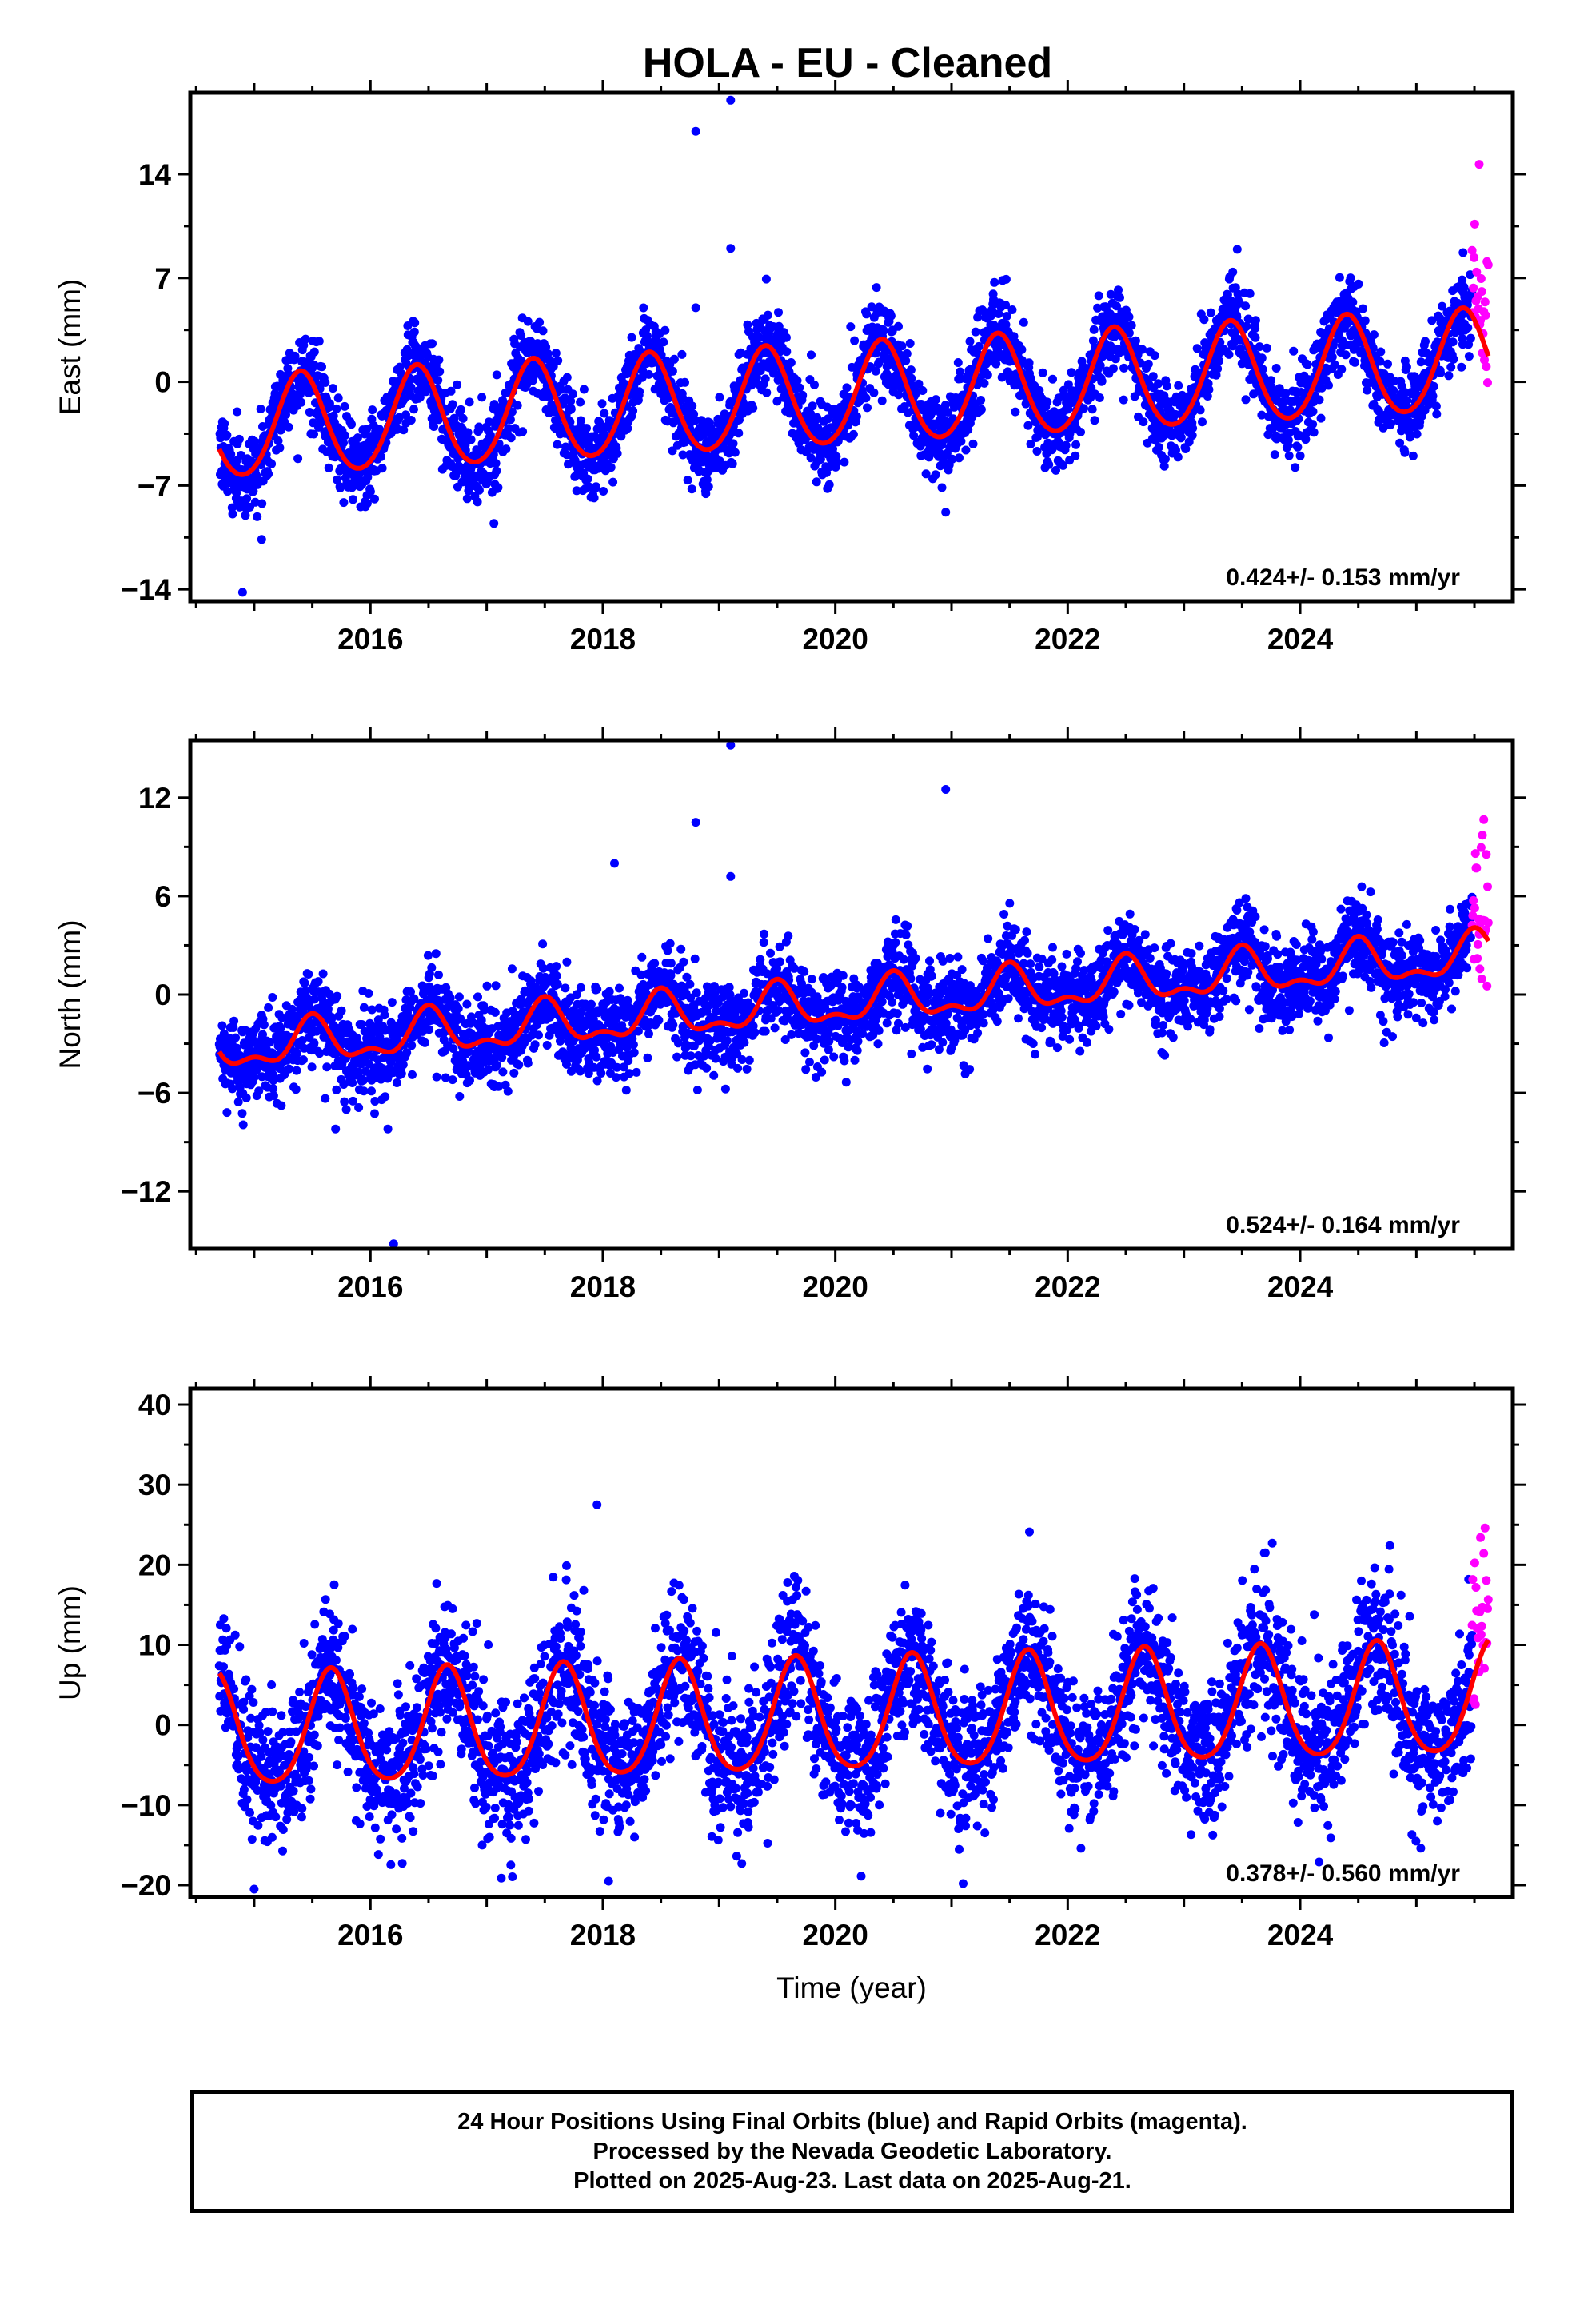 This screenshot has height=2324, width=1580. Describe the element at coordinates (163, 383) in the screenshot. I see `y-tick-label: 0` at that location.